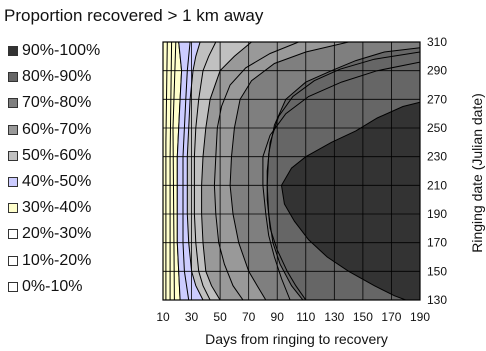 The image size is (486, 351). What do you see at coordinates (437, 128) in the screenshot?
I see `y-tick-label-6: 250` at bounding box center [437, 128].